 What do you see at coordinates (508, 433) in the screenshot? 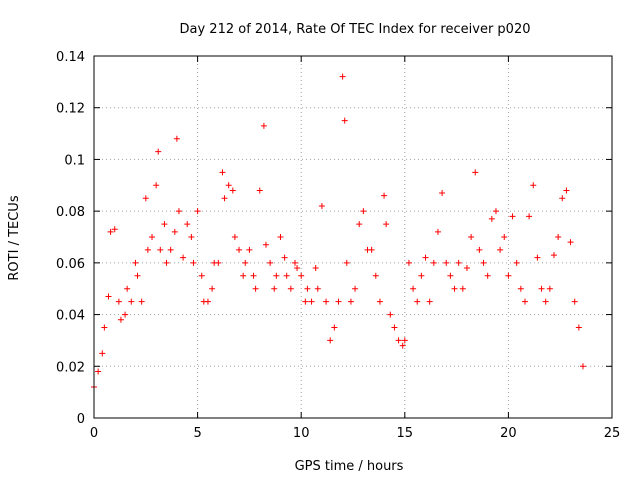
I see `x-tick-label: 20` at bounding box center [508, 433].